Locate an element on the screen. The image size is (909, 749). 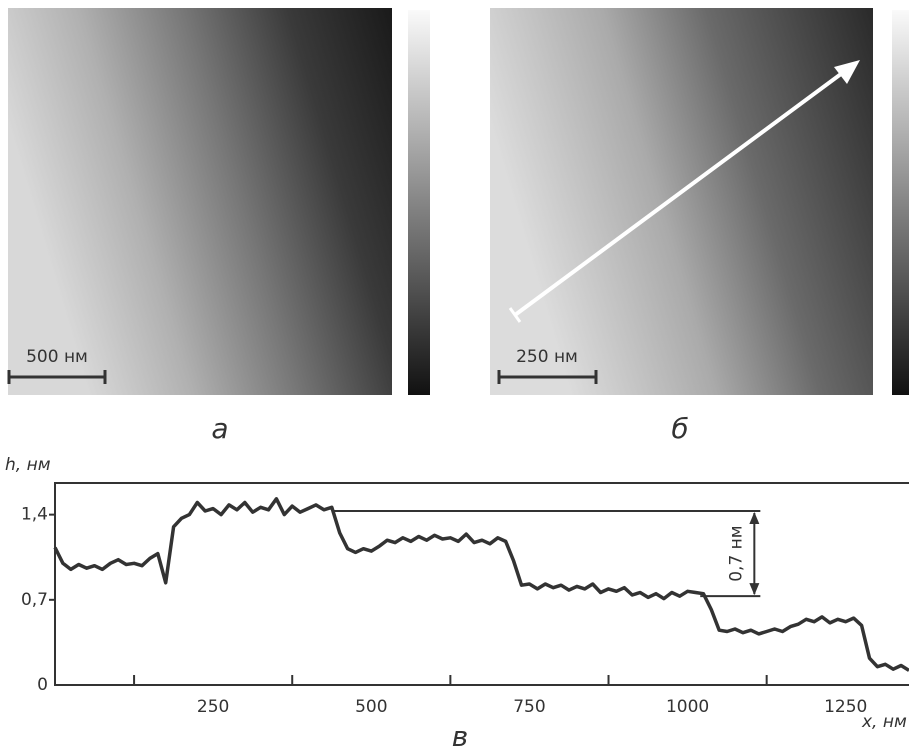
x-axis-label: x, нм is located at coordinates (884, 722).